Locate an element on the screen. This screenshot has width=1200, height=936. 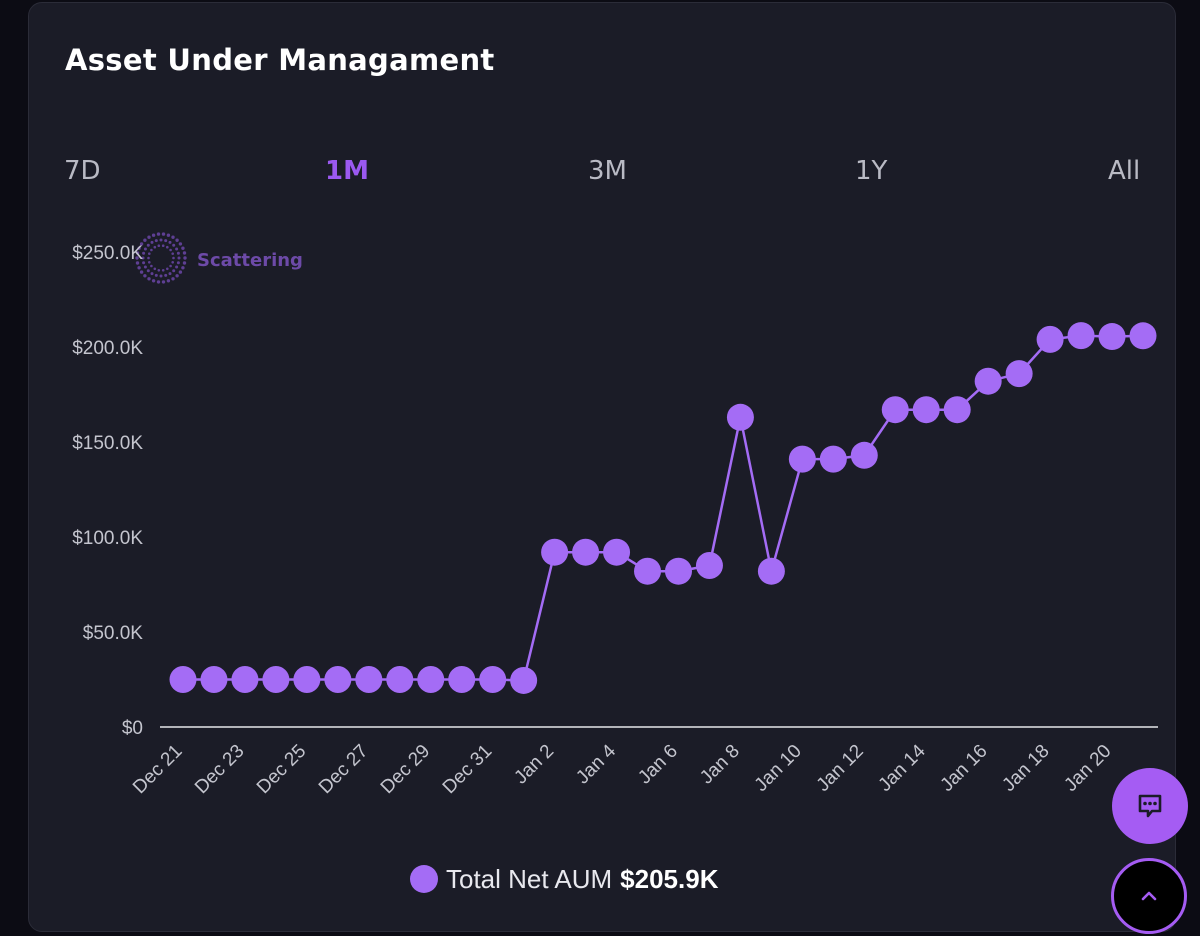
watermark-text: Scattering is located at coordinates (250, 260).